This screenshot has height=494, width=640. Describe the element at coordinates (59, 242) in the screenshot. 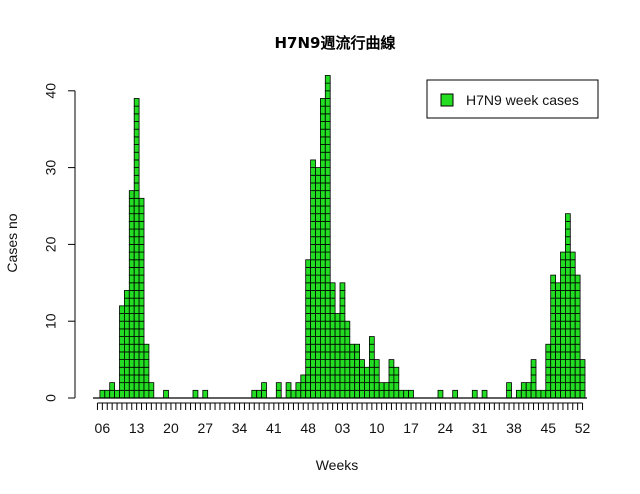

I see `y-axis: 0 10 20 30 40` at that location.